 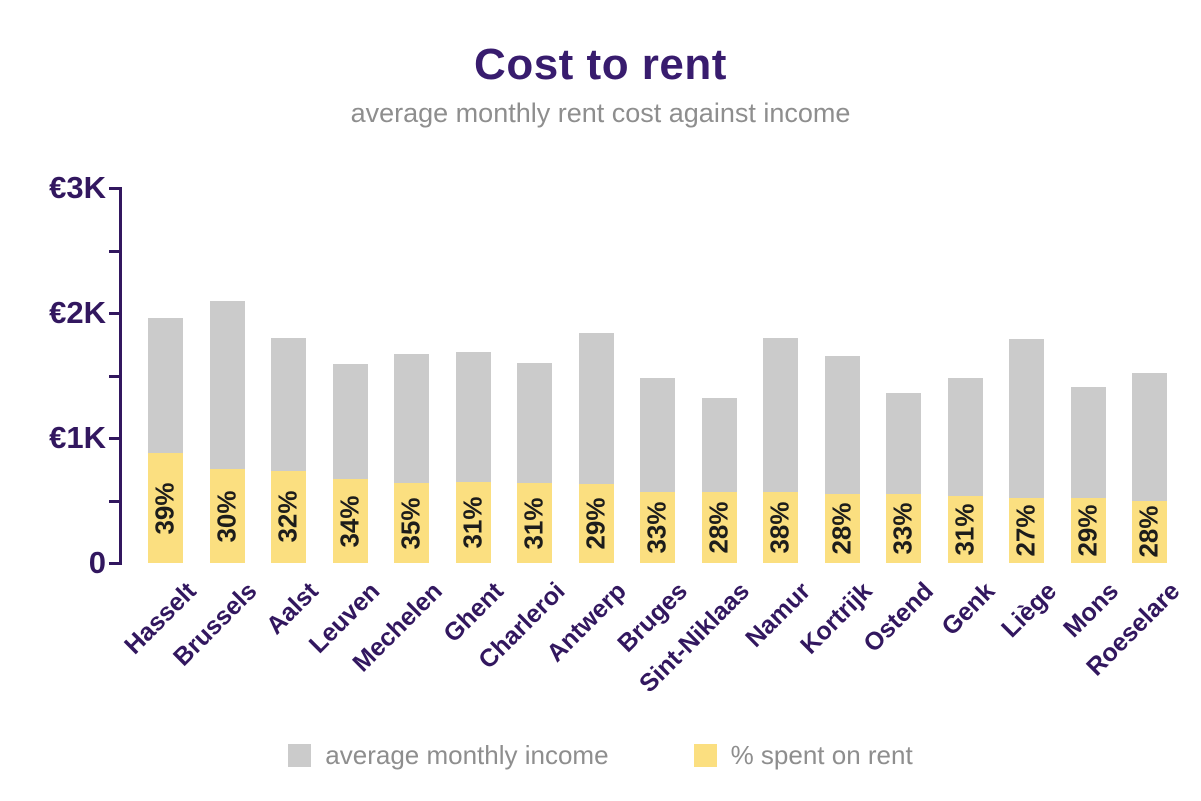 What do you see at coordinates (467, 755) in the screenshot?
I see `legend-label: average monthly income` at bounding box center [467, 755].